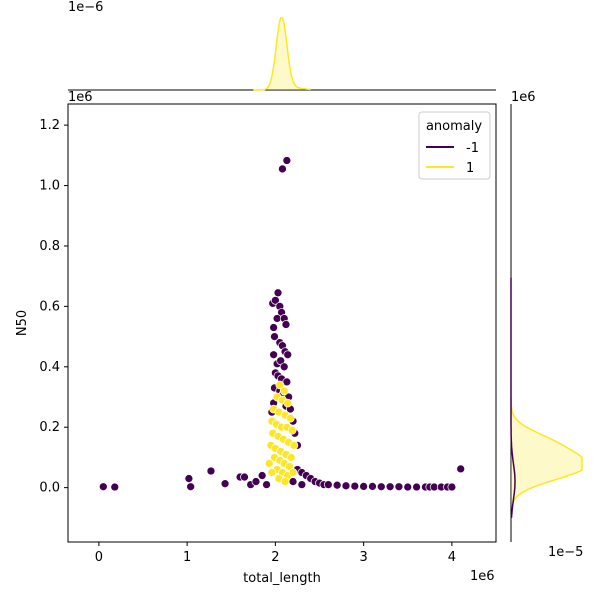 Image resolution: width=600 pixels, height=600 pixels. I want to click on legend-box, so click(454, 145).